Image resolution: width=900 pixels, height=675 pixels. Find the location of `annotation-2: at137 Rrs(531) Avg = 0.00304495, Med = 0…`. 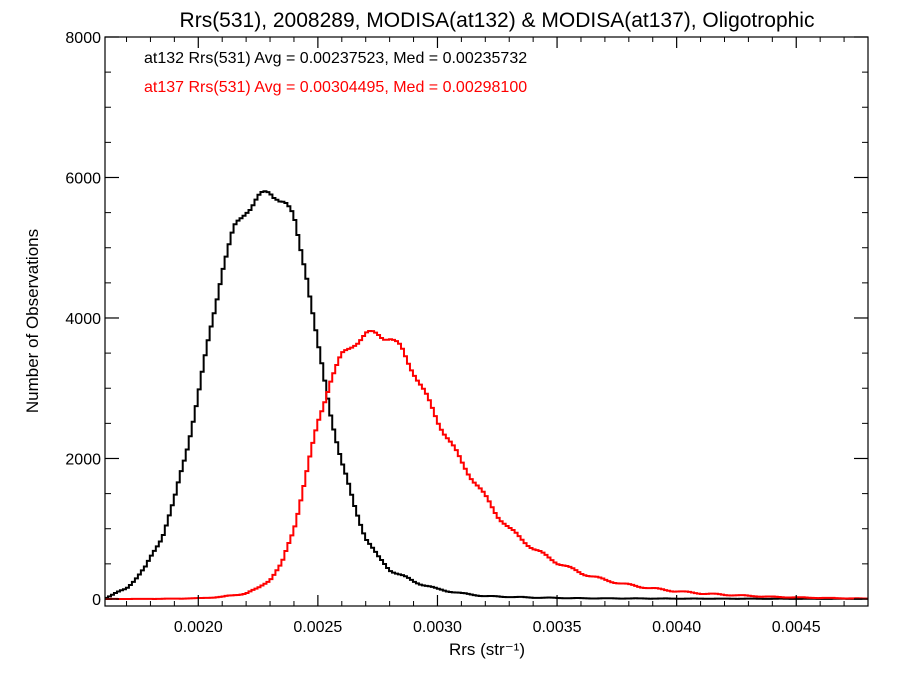

annotation-2: at137 Rrs(531) Avg = 0.00304495, Med = 0… is located at coordinates (335, 87).